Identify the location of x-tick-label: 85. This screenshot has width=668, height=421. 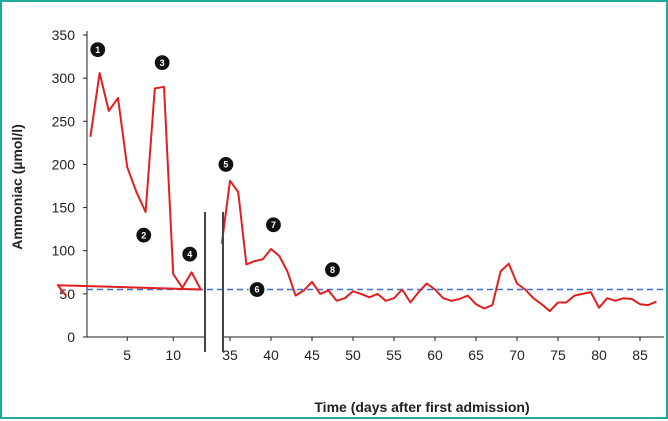
(640, 355).